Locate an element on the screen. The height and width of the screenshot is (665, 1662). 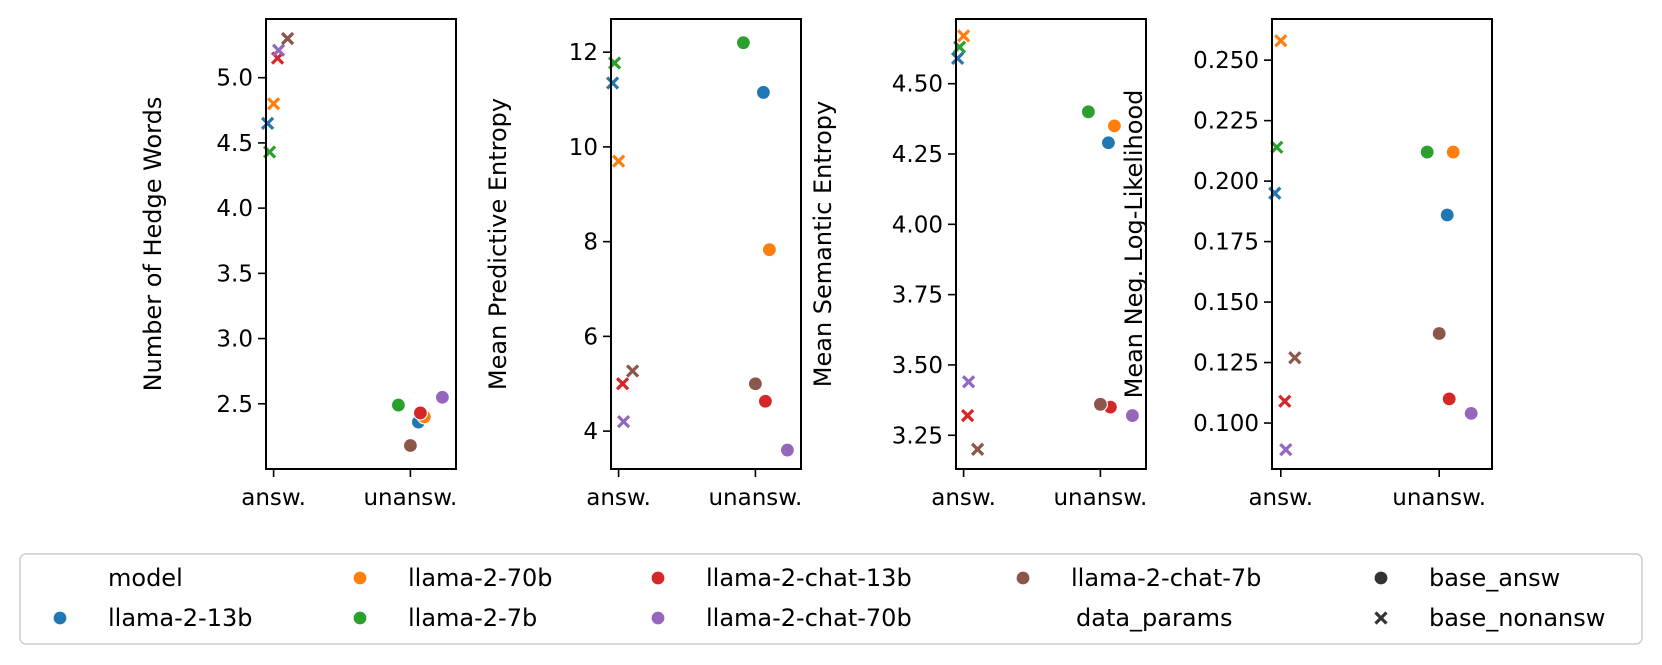
y-axis-label: Mean Neg. Log-Likelihood is located at coordinates (1134, 244).